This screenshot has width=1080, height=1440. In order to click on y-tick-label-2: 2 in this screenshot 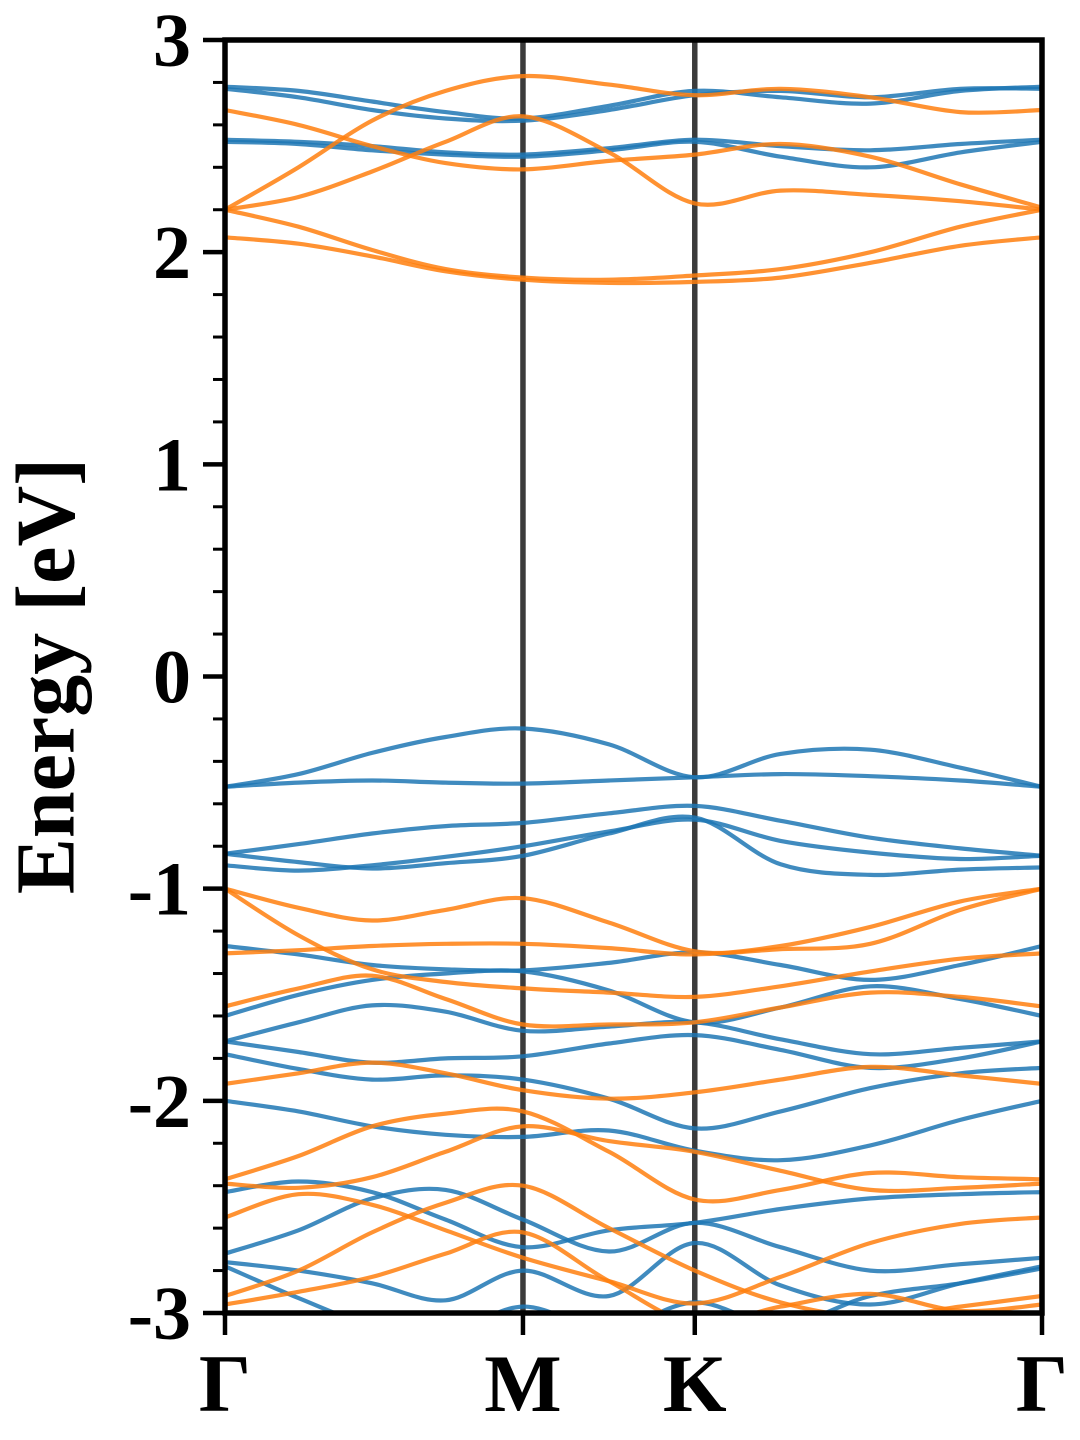, I will do `click(172, 253)`.